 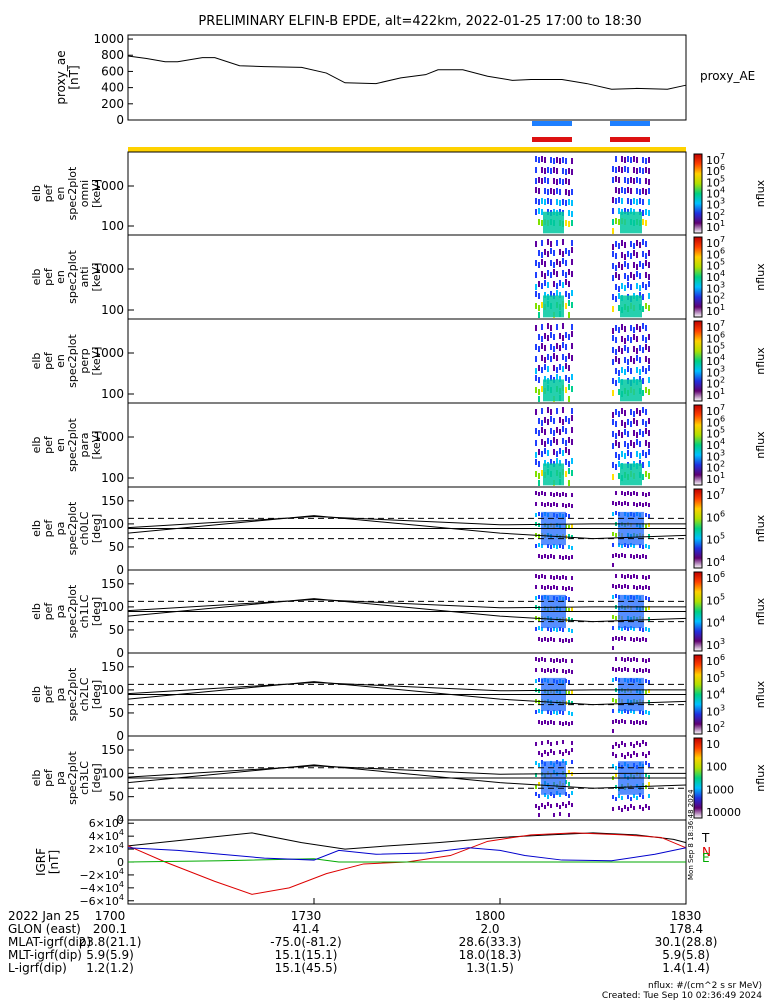 What do you see at coordinates (72, 528) in the screenshot?
I see `y-label: spec2plot` at bounding box center [72, 528].